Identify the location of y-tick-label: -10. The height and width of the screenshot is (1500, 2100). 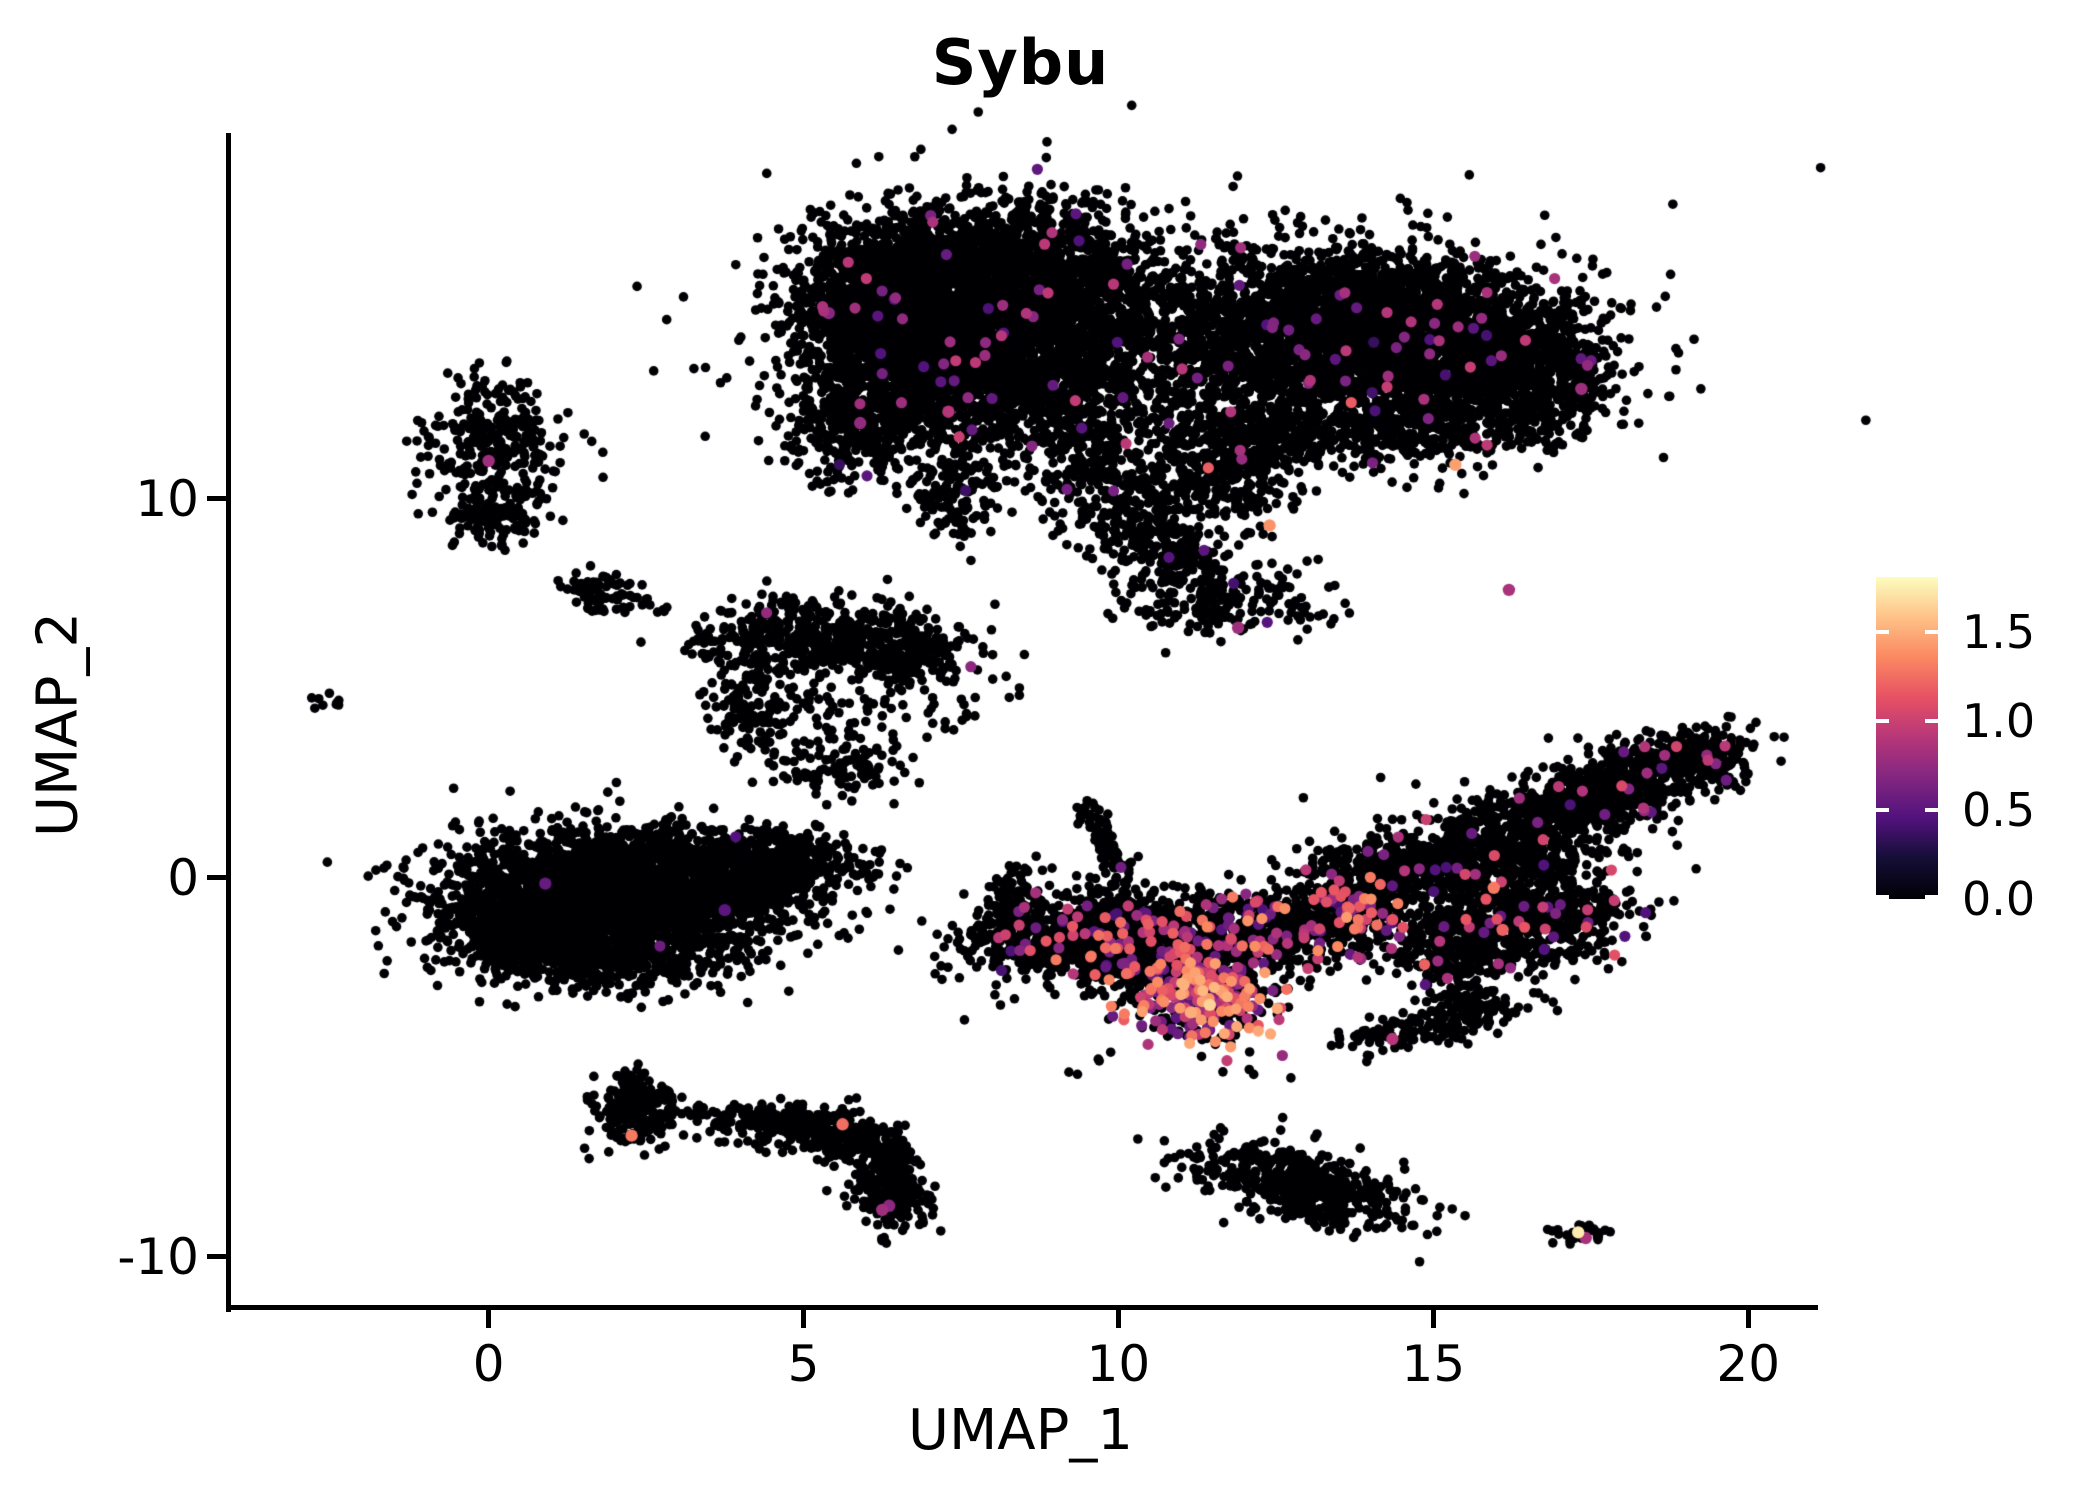
(158, 1256).